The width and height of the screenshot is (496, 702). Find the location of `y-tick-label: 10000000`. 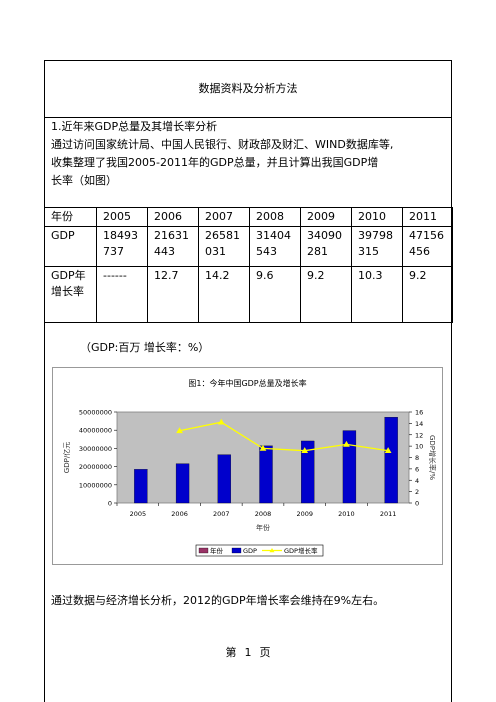

y-tick-label: 10000000 is located at coordinates (95, 485).